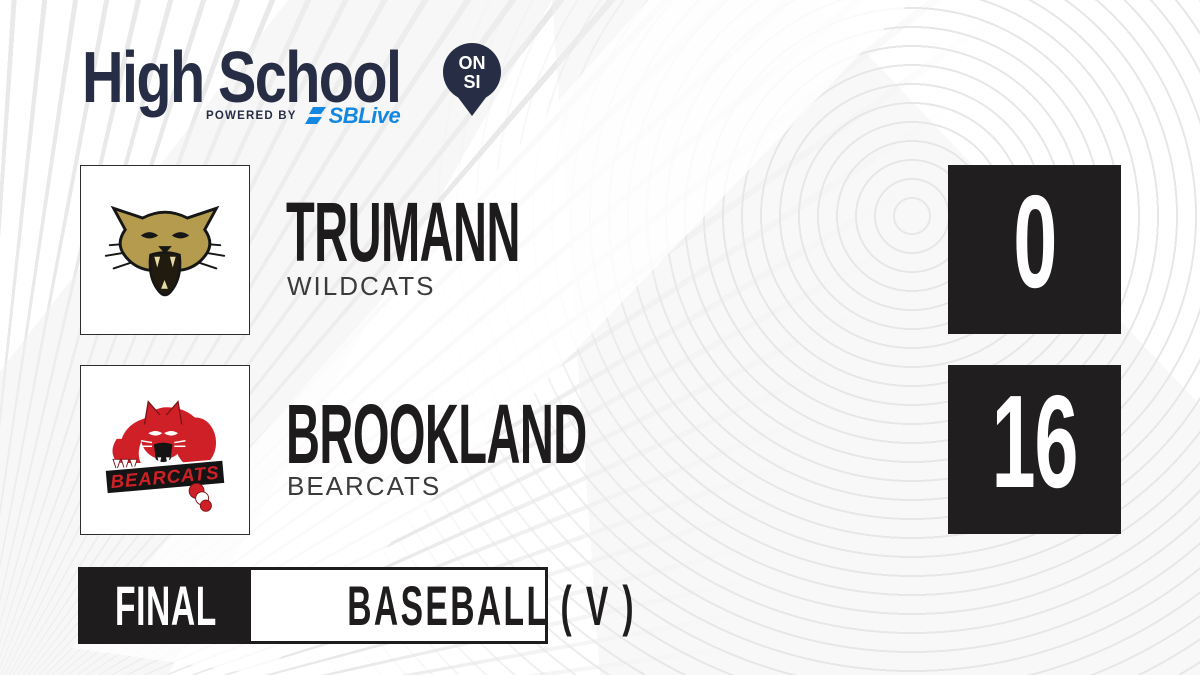  I want to click on status-badge: FINAL BASEBALL ( V ), so click(355, 605).